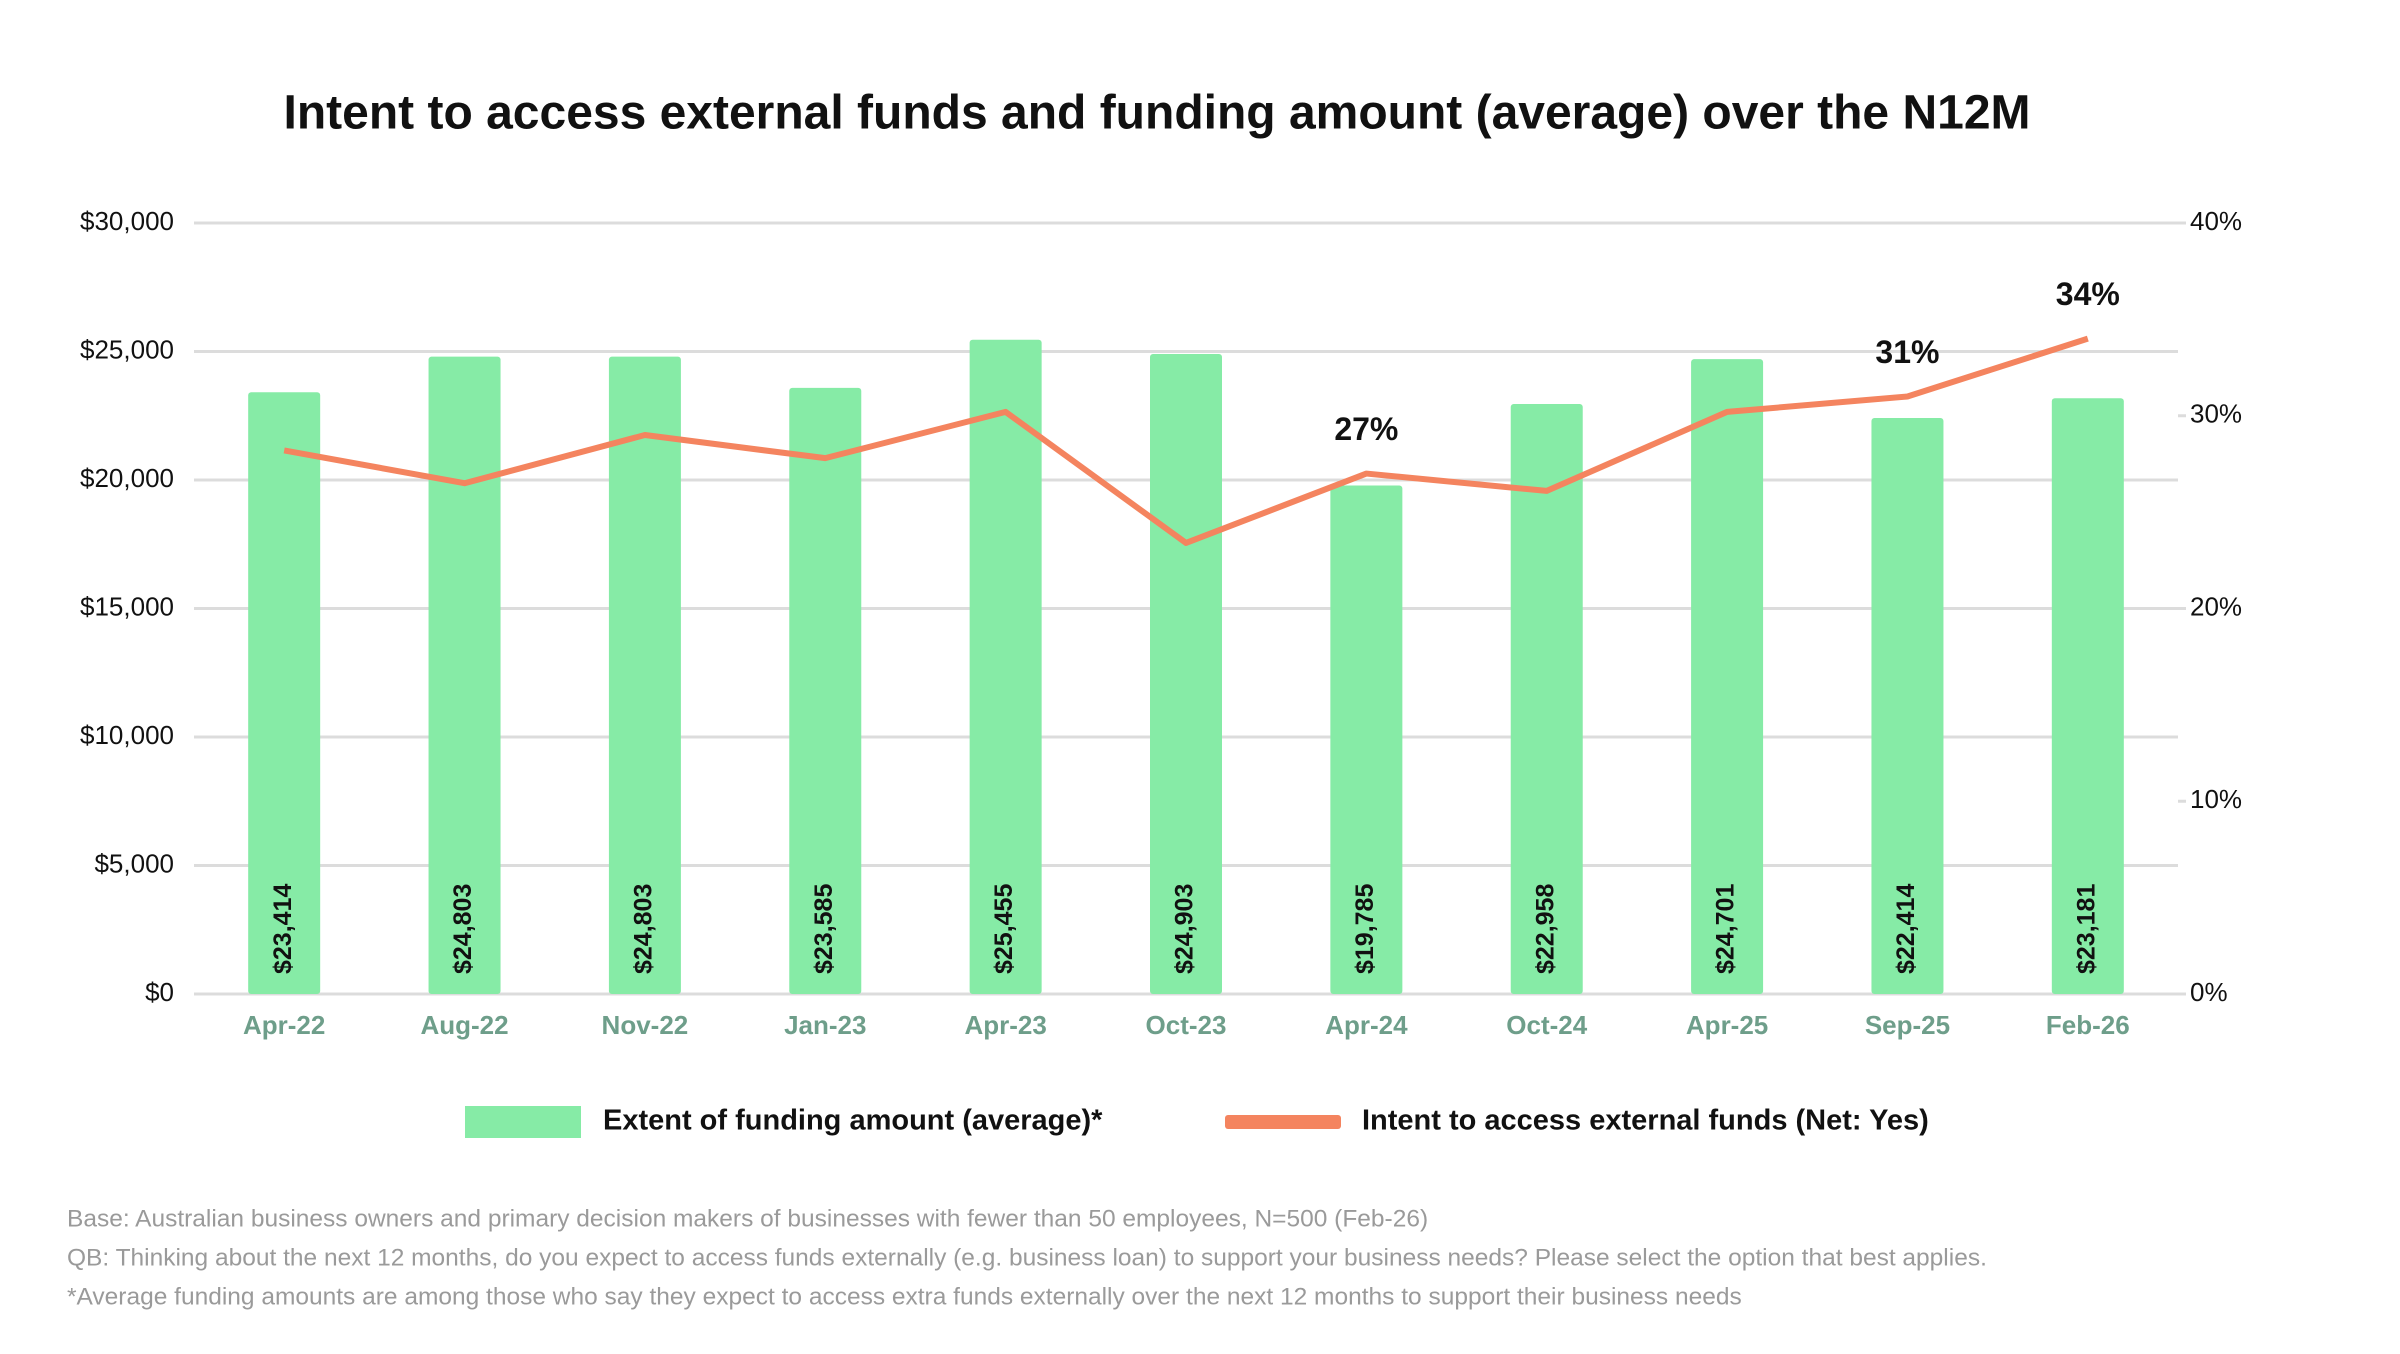 The image size is (2400, 1354). I want to click on x-tick-label: Sep-25, so click(1907, 1025).